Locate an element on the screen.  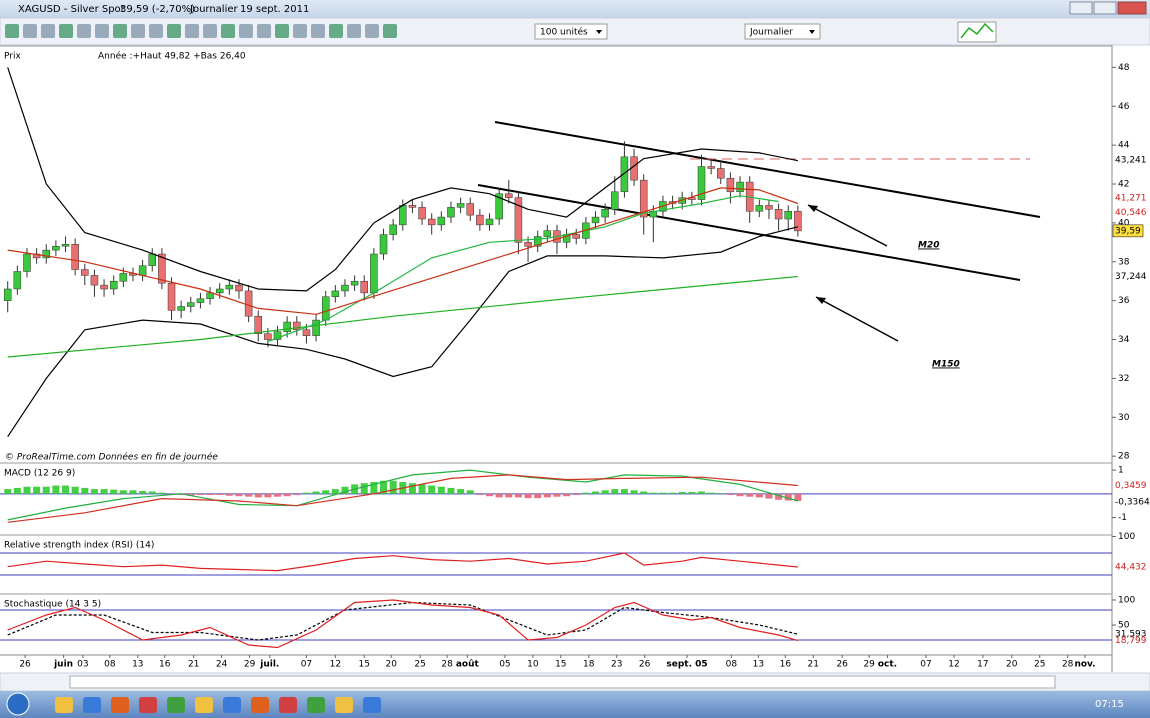
arrow-head is located at coordinates (821, 300).